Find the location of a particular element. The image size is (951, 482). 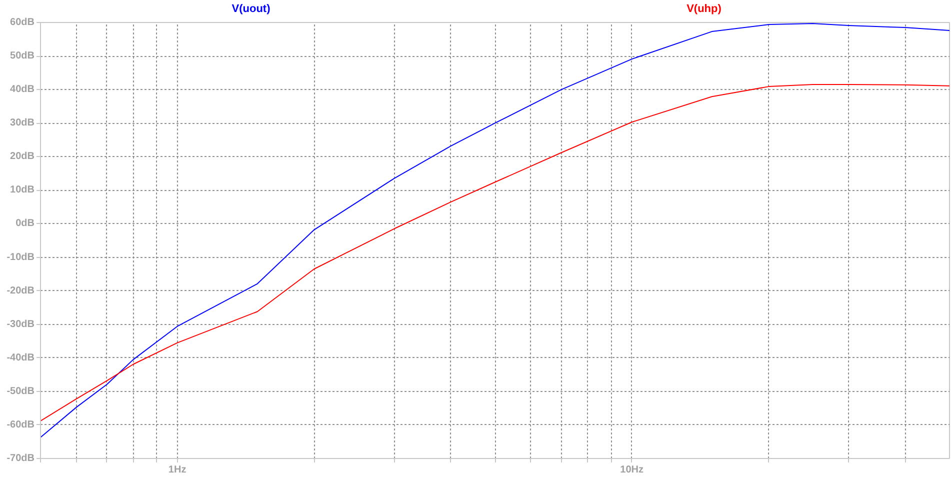

y-tick-label: 50dB is located at coordinates (22, 56).